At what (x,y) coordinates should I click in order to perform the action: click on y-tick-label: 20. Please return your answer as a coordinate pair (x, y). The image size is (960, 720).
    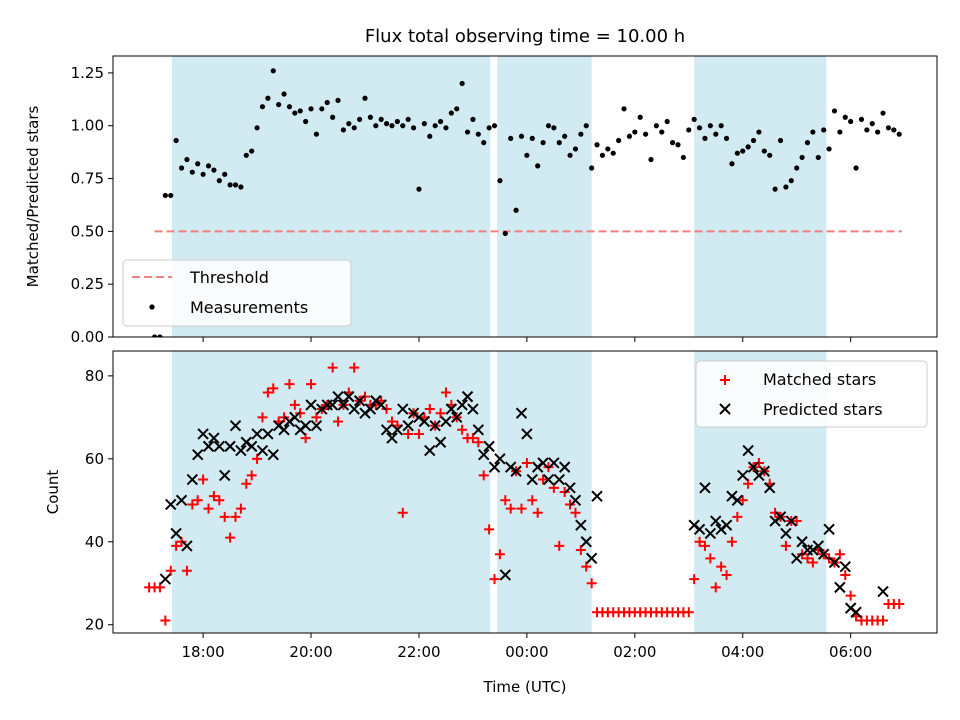
    Looking at the image, I should click on (94, 625).